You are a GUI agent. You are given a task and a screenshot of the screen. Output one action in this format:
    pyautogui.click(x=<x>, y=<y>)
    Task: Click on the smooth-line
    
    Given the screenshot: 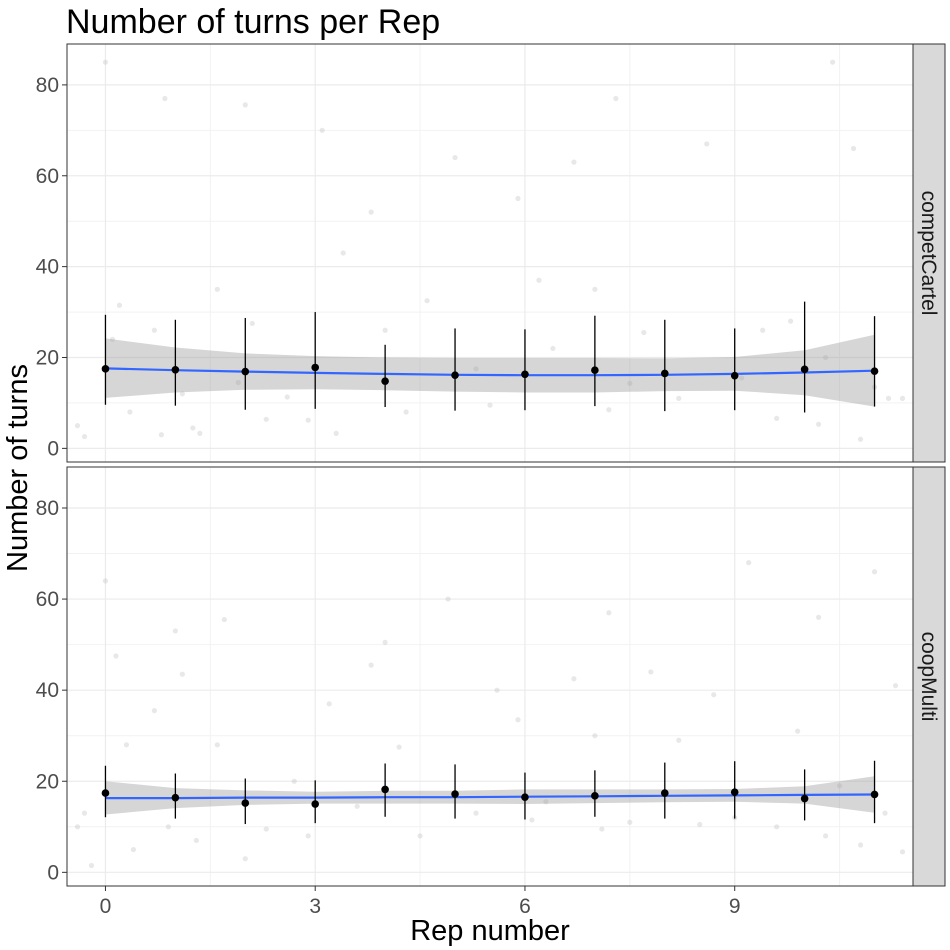 What is the action you would take?
    pyautogui.click(x=490, y=372)
    